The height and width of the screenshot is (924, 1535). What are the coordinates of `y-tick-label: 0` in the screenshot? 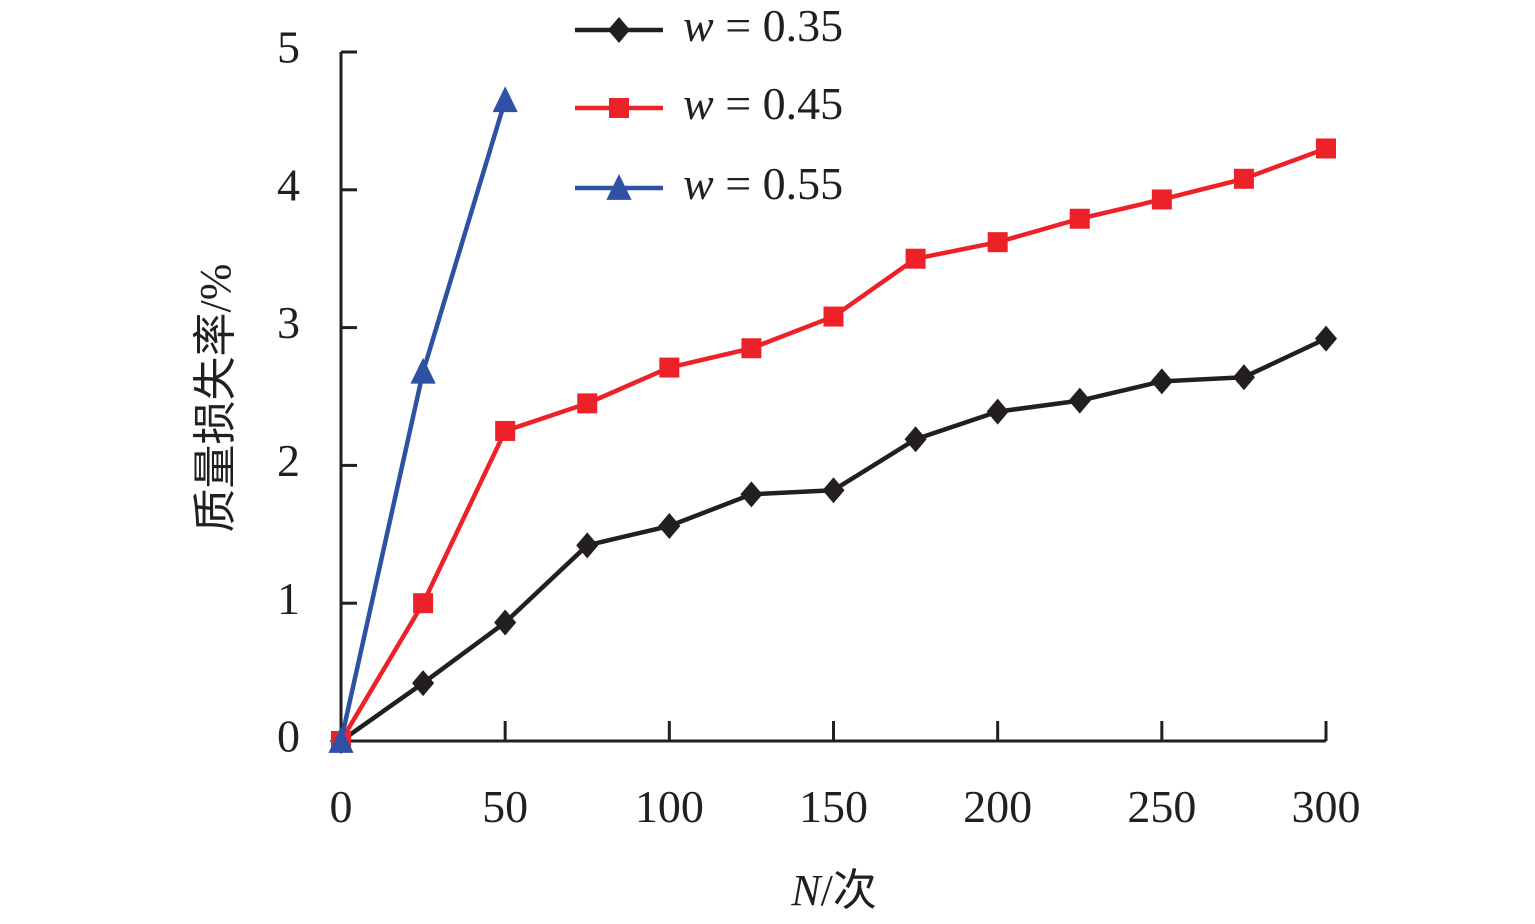 It's located at (288, 736).